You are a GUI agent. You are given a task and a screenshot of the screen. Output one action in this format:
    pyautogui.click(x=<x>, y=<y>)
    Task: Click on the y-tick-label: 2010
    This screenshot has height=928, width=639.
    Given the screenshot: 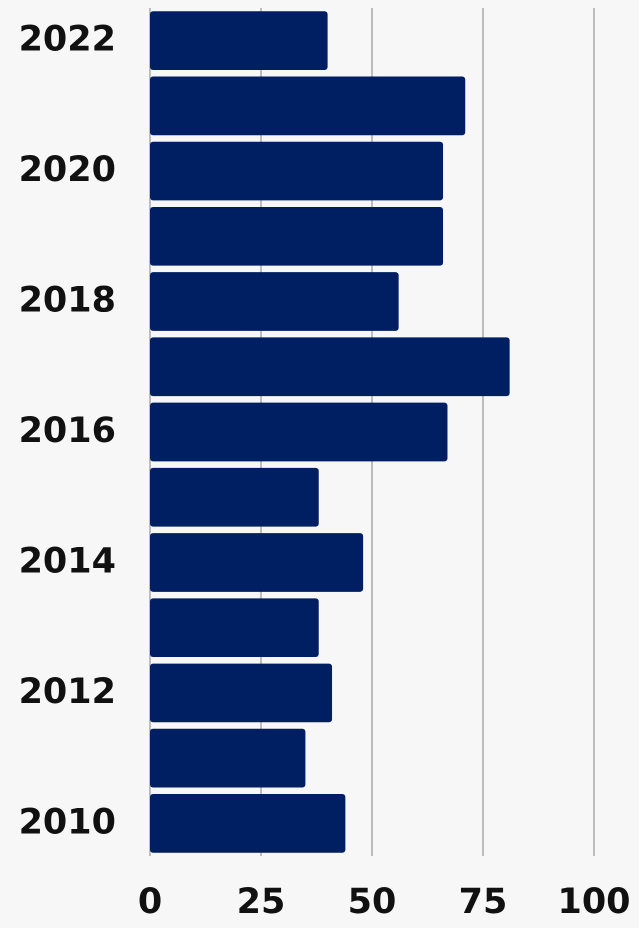 What is the action you would take?
    pyautogui.click(x=67, y=822)
    